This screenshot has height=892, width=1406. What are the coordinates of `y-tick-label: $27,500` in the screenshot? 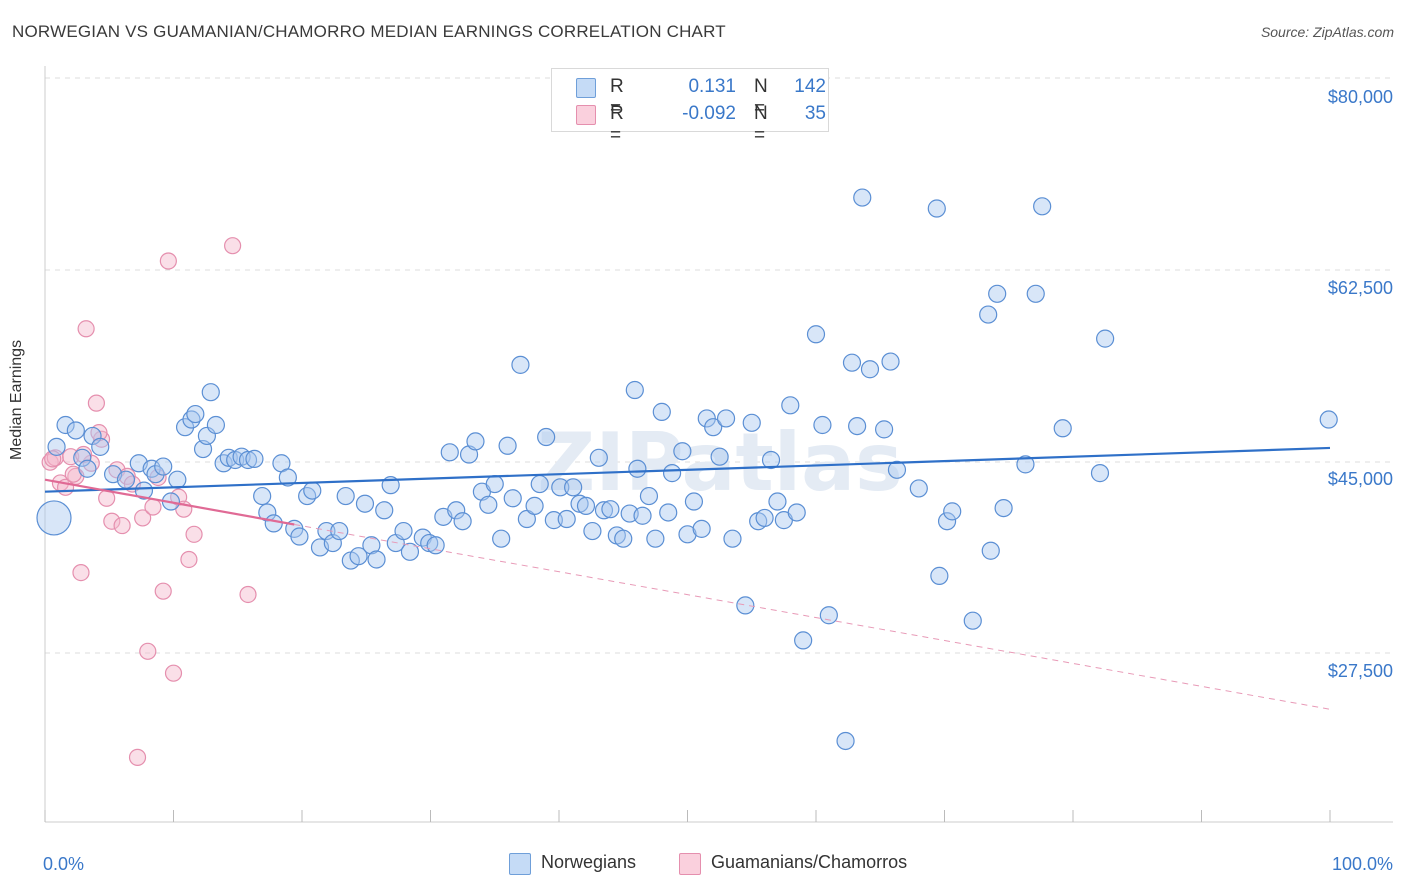 It's located at (1360, 671).